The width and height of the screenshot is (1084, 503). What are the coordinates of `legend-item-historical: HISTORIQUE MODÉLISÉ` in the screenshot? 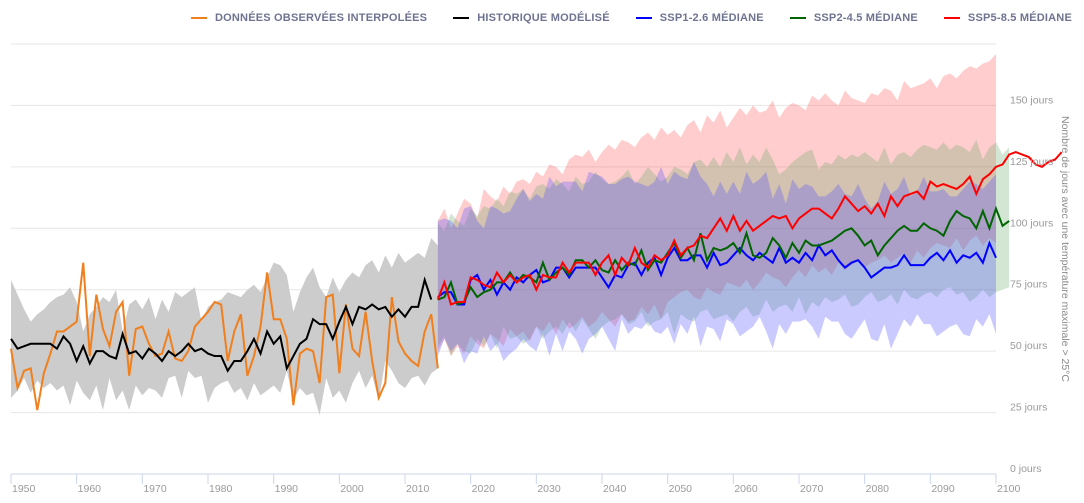 It's located at (531, 18).